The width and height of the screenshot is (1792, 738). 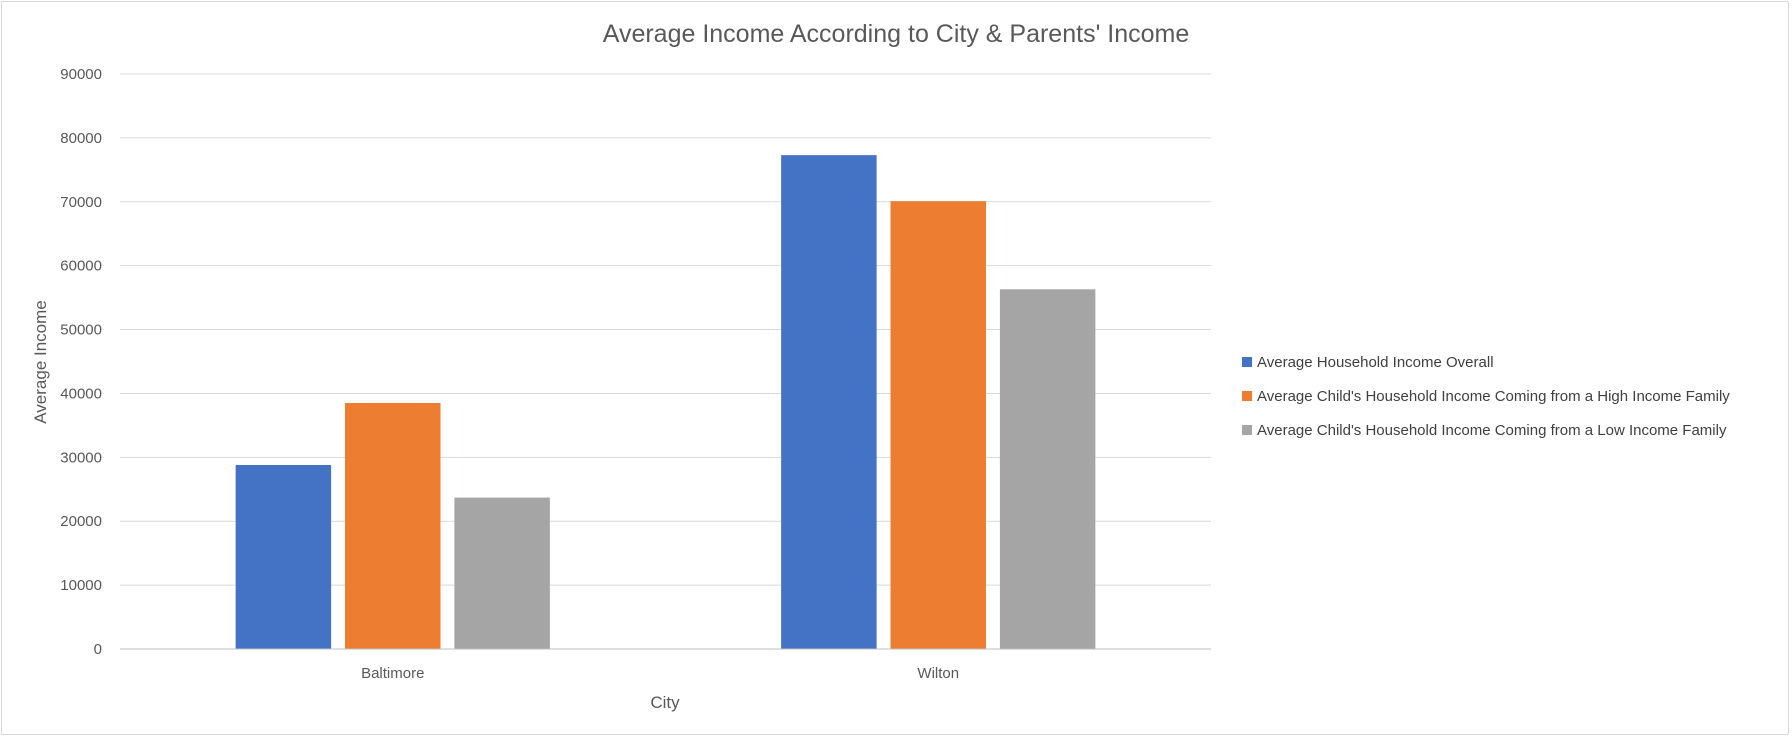 What do you see at coordinates (81, 457) in the screenshot?
I see `y-tick-label: 30000` at bounding box center [81, 457].